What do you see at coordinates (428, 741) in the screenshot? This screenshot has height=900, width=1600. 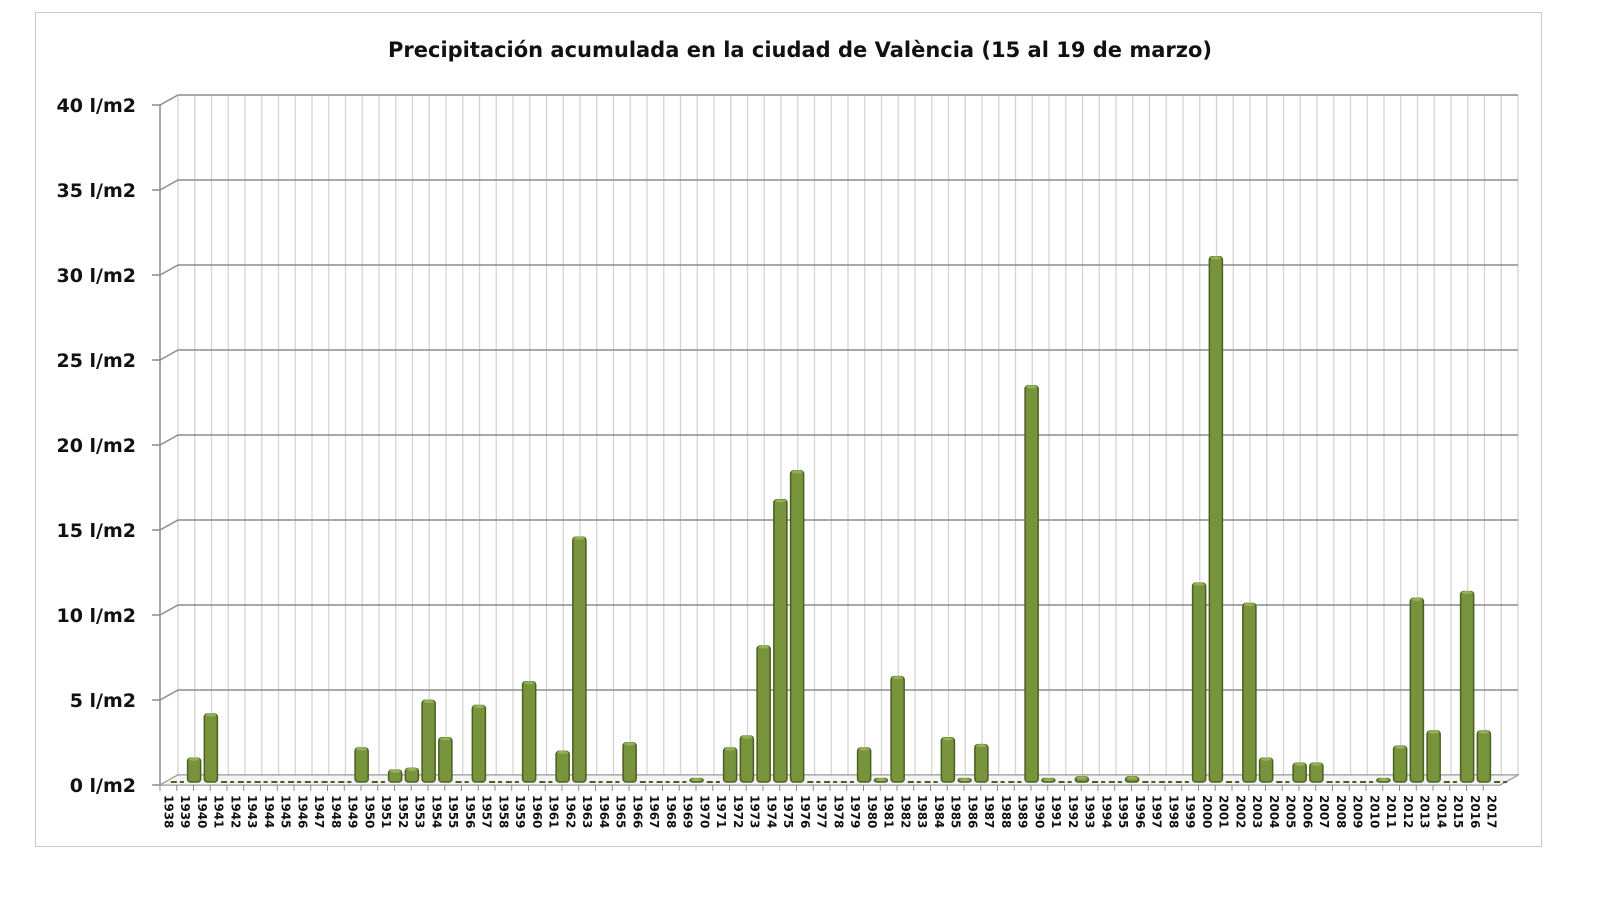 I see `bar-1953` at bounding box center [428, 741].